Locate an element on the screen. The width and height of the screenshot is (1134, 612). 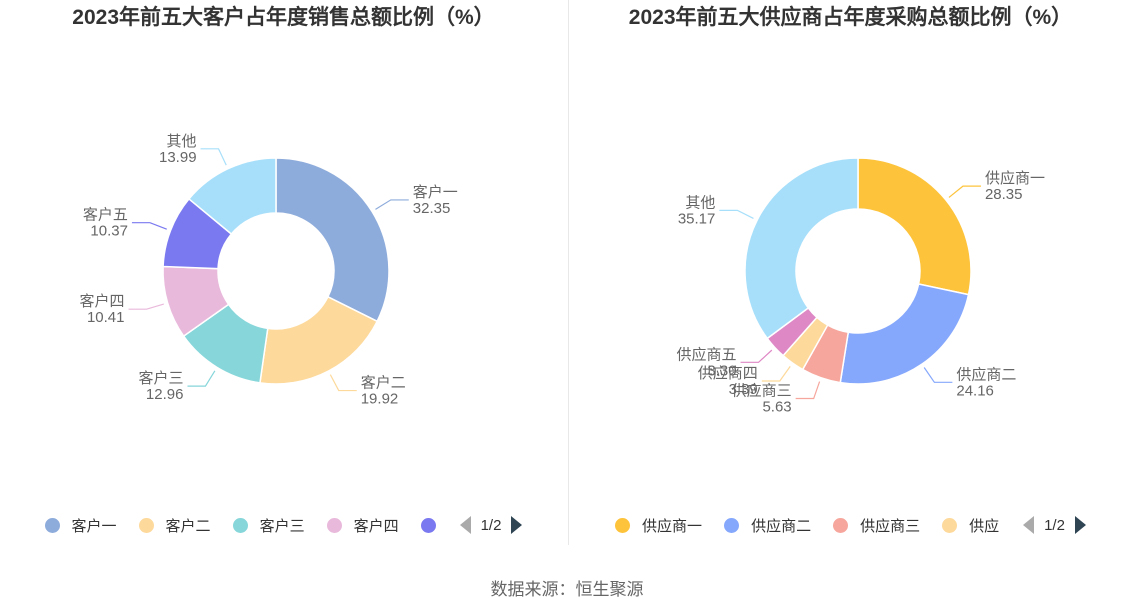
slice-name-label: 客户三 is located at coordinates (160, 378).